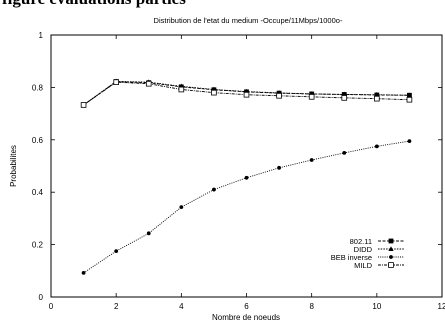 The width and height of the screenshot is (445, 322). I want to click on x-tick-label: 10, so click(376, 306).